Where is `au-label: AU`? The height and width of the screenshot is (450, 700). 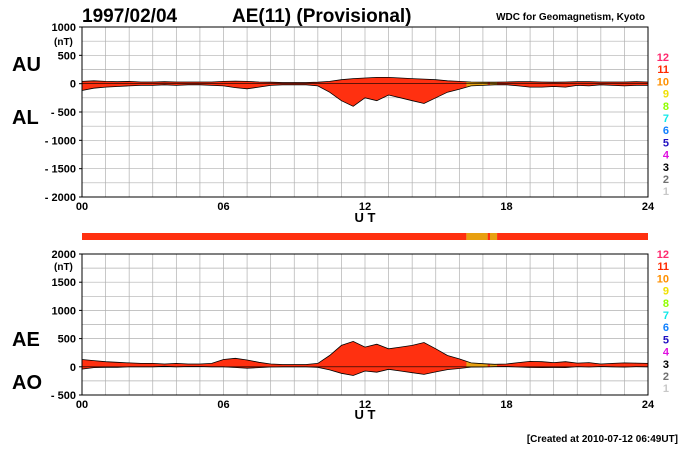 au-label: AU is located at coordinates (26, 65).